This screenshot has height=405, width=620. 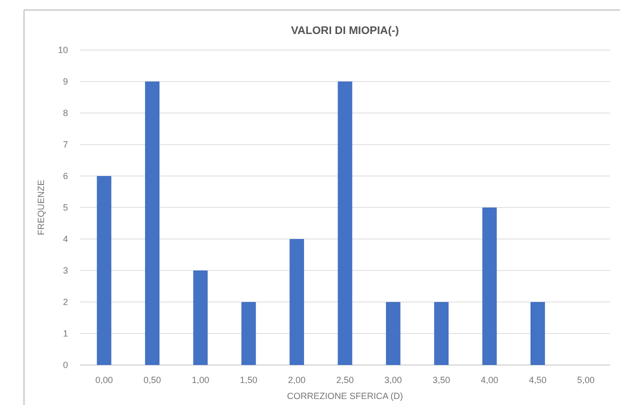 I want to click on x-tick-label: 1,00, so click(x=201, y=380).